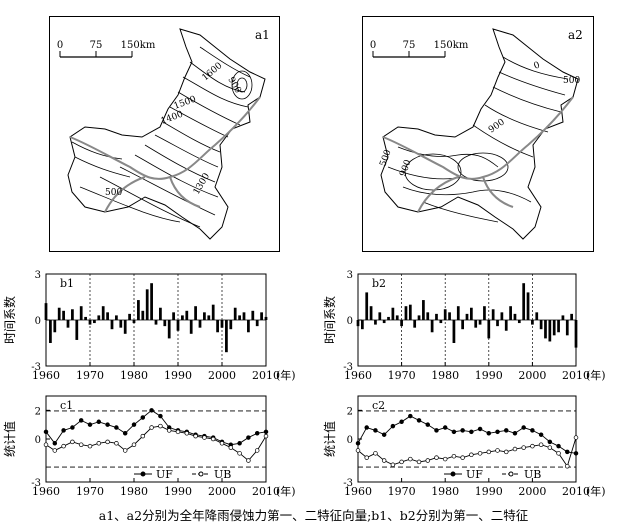 The width and height of the screenshot is (627, 526). What do you see at coordinates (262, 35) in the screenshot?
I see `panel-label-a1: a1` at bounding box center [262, 35].